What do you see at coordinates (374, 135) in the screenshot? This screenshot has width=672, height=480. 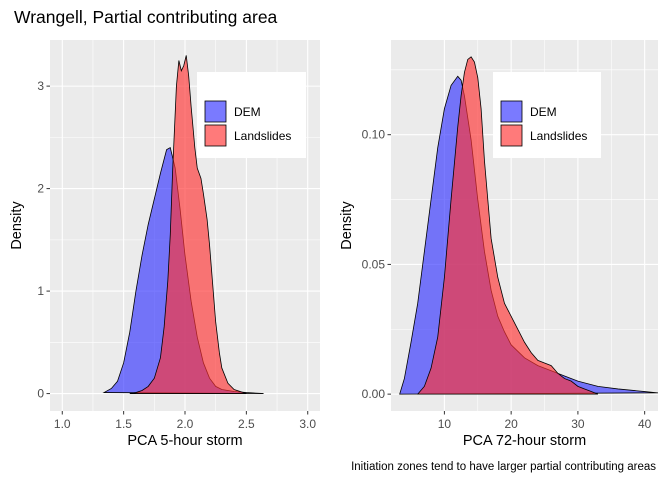 I see `y-tick-label: 0.10` at bounding box center [374, 135].